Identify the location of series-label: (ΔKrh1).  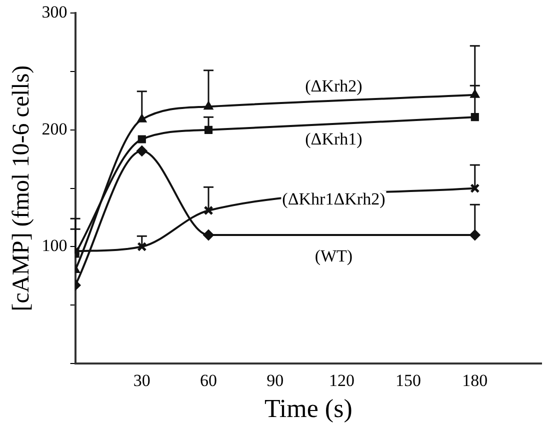
(333, 138).